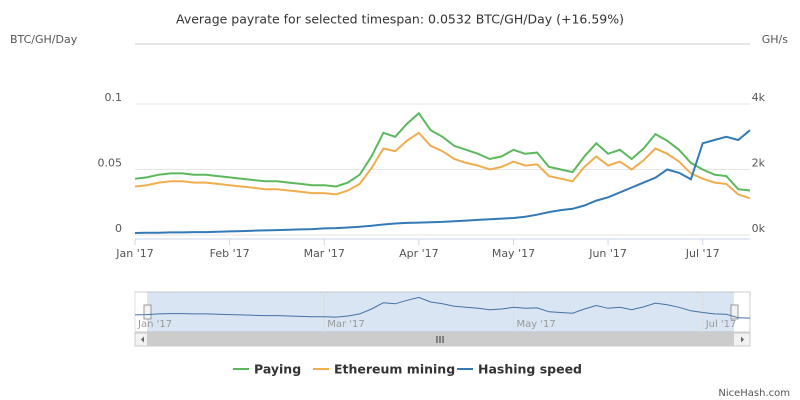 This screenshot has width=800, height=400. I want to click on navigator-label: May '17, so click(535, 324).